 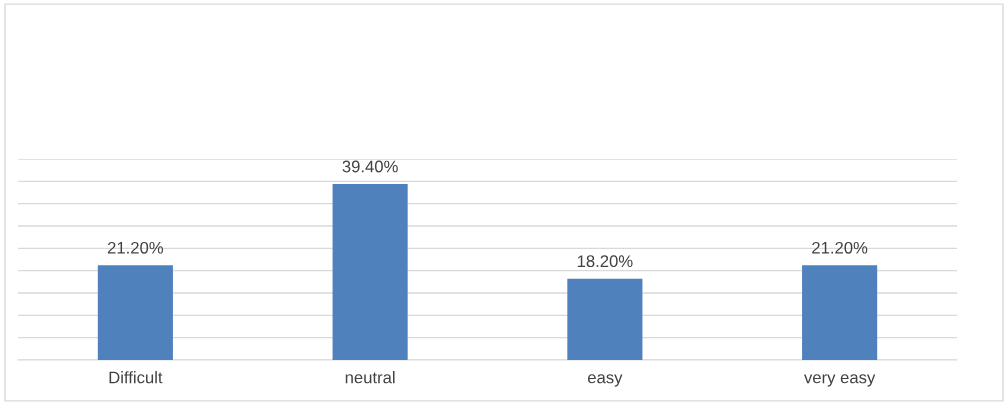 I want to click on x-tick-label: very easy, so click(x=840, y=380).